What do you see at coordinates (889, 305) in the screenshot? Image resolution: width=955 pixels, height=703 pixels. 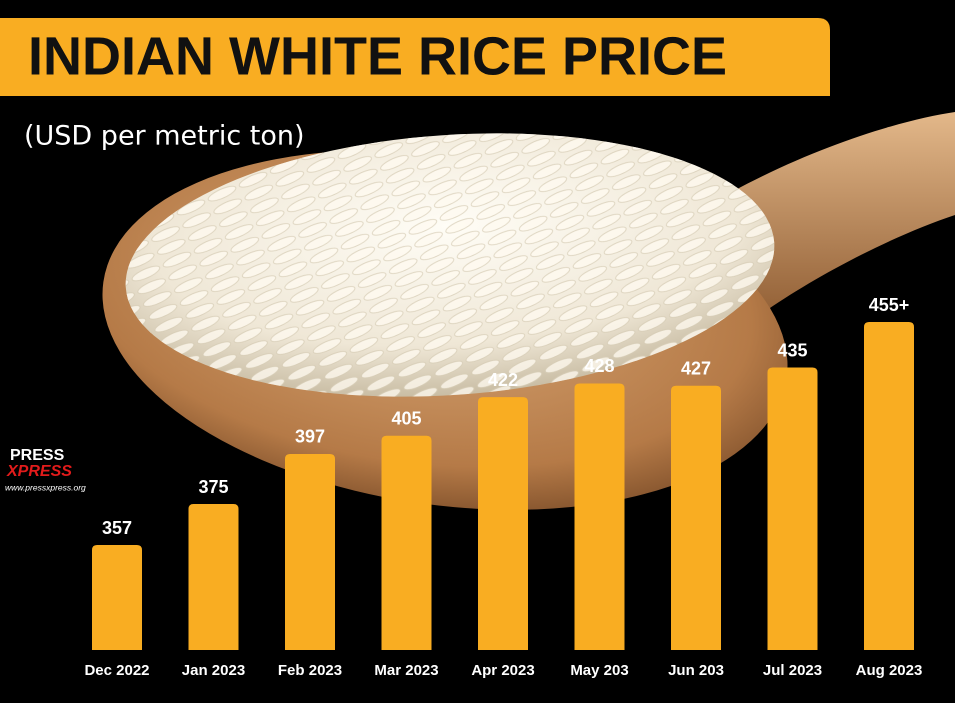 I see `value-label: 455+` at bounding box center [889, 305].